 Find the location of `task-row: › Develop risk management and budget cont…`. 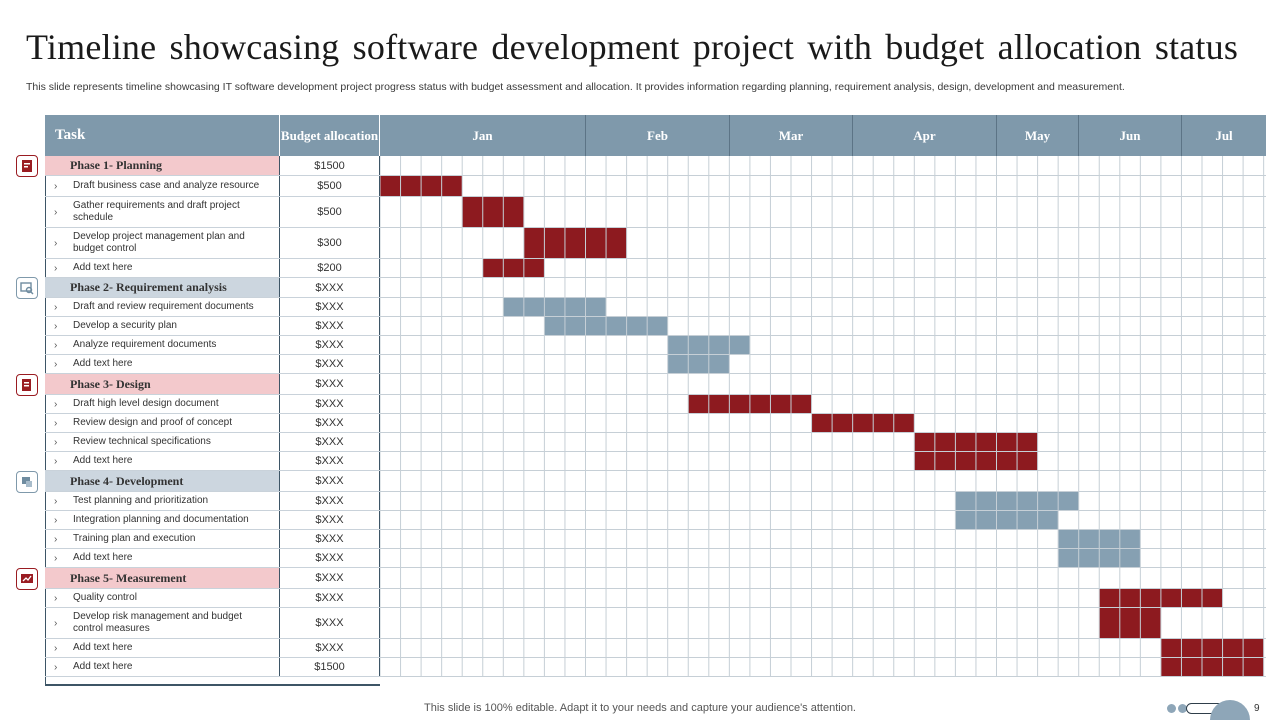

task-row: › Develop risk management and budget cont… is located at coordinates (212, 623).